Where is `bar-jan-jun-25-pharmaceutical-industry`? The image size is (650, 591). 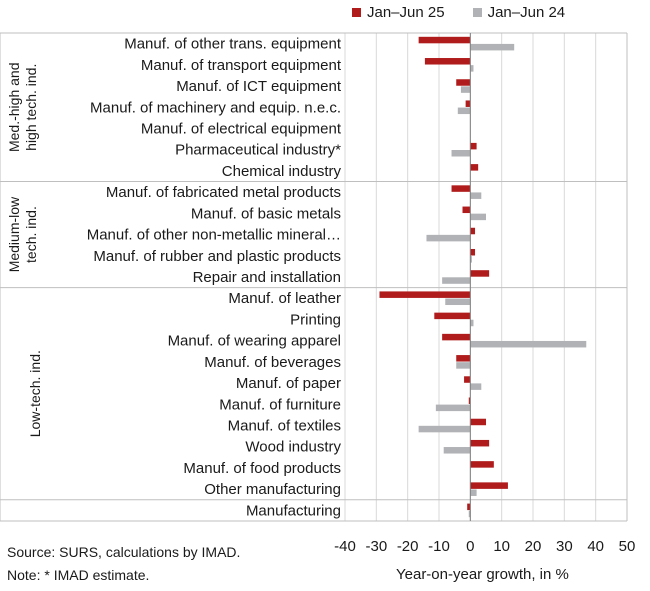 bar-jan-jun-25-pharmaceutical-industry is located at coordinates (473, 146).